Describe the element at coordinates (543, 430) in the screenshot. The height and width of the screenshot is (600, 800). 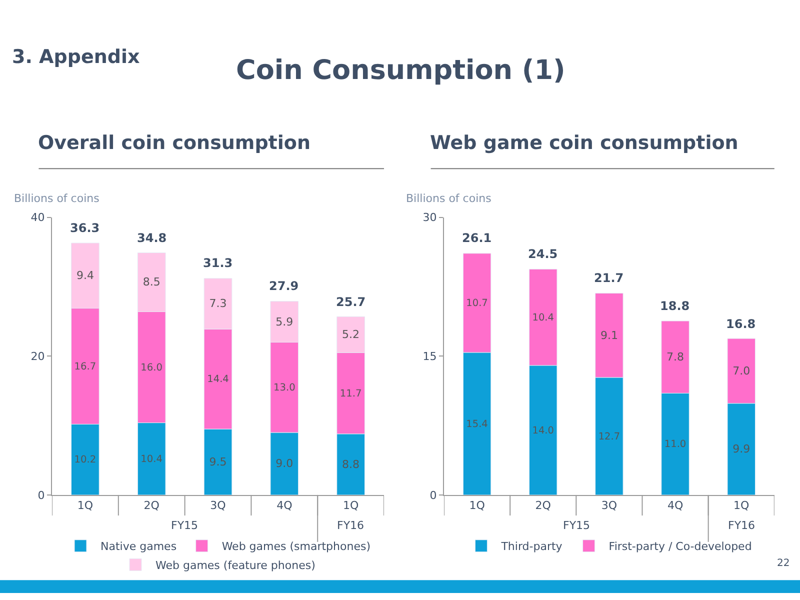
I see `data-label: 14.0` at that location.